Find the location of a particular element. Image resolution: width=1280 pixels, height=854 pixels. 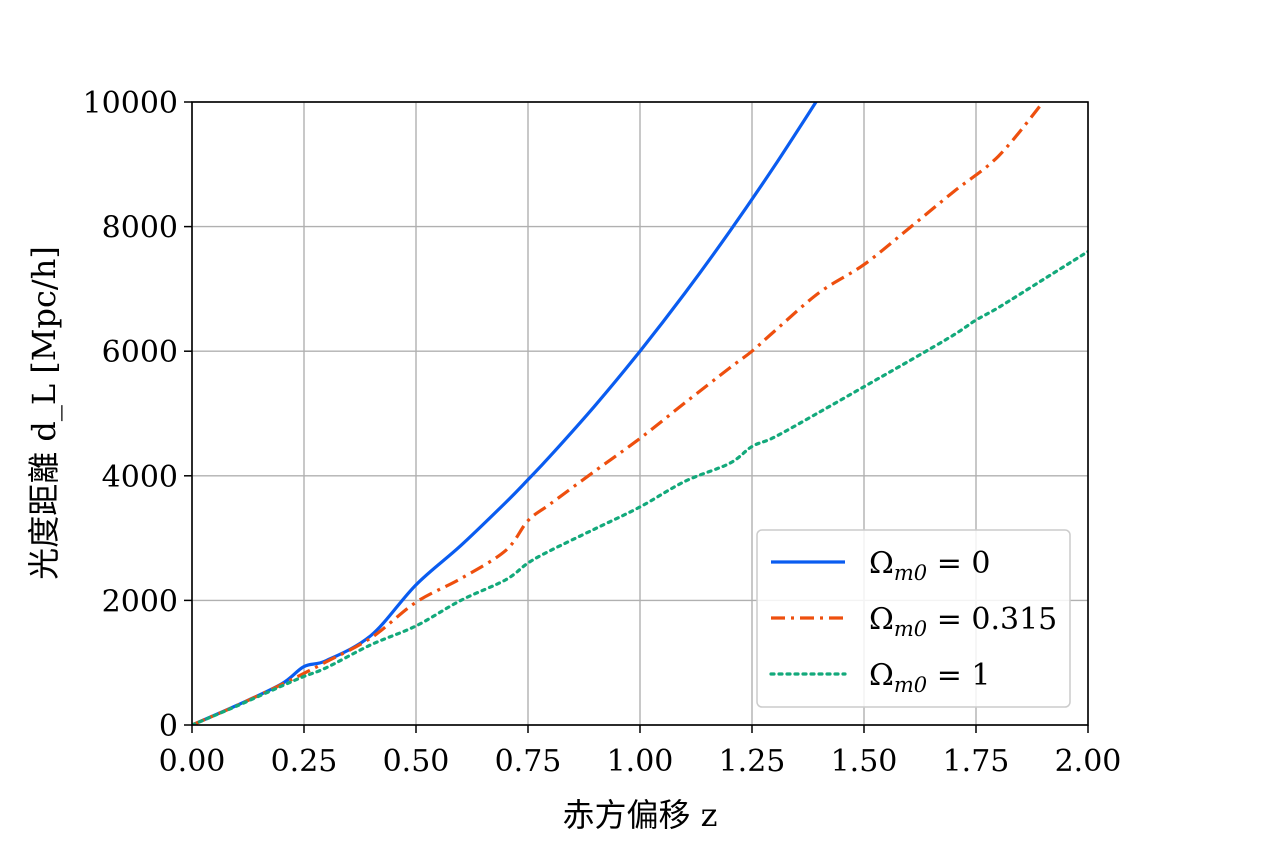

y-tick-label: 8000 is located at coordinates (140, 228).